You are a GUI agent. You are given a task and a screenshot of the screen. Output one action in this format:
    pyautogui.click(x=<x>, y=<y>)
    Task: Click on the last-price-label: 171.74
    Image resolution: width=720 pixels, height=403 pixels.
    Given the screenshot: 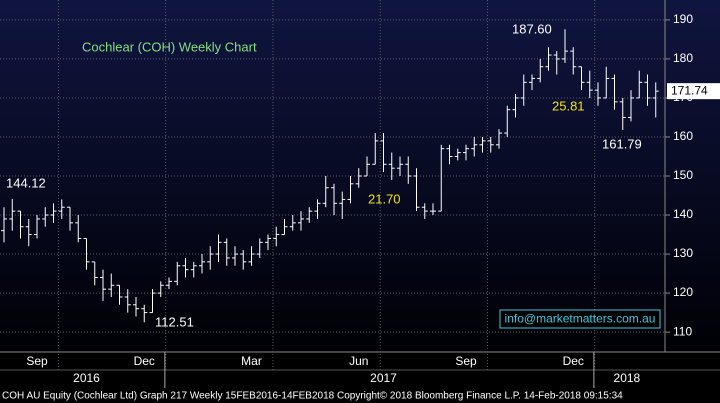 What is the action you would take?
    pyautogui.click(x=689, y=90)
    